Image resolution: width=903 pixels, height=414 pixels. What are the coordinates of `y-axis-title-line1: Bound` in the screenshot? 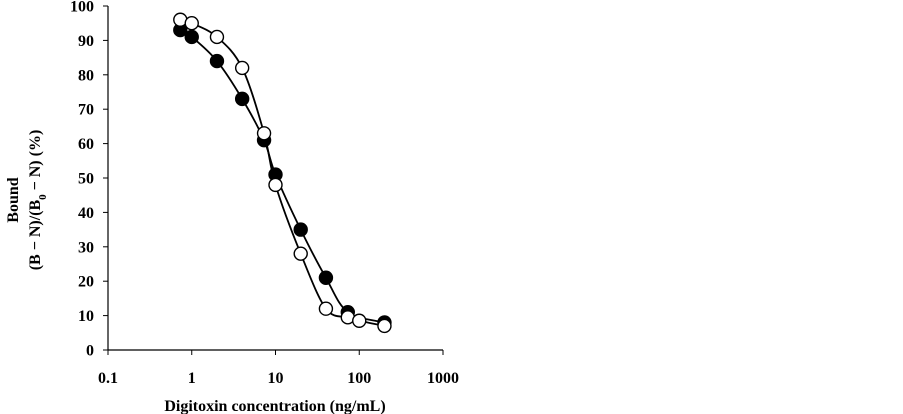 It's located at (13, 199).